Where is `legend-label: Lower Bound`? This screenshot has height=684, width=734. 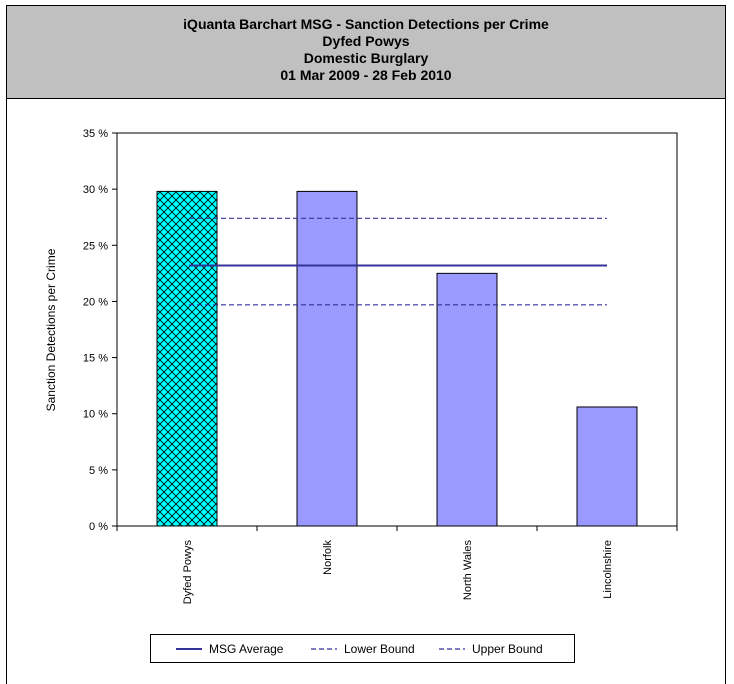
legend-label: Lower Bound is located at coordinates (379, 649).